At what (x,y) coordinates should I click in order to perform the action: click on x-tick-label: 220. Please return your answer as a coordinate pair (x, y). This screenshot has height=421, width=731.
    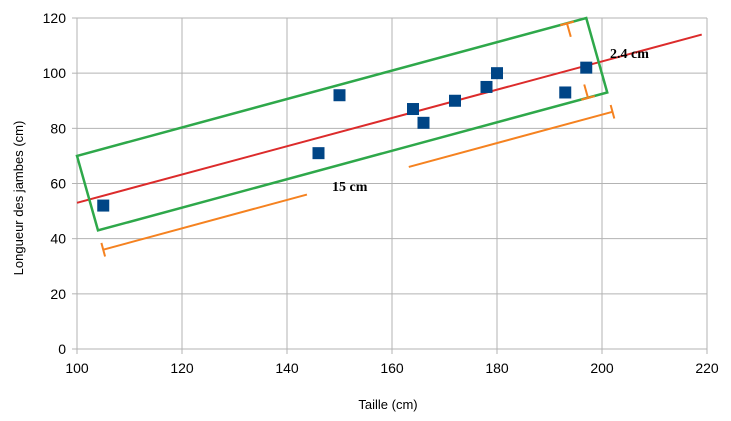
    Looking at the image, I should click on (707, 368).